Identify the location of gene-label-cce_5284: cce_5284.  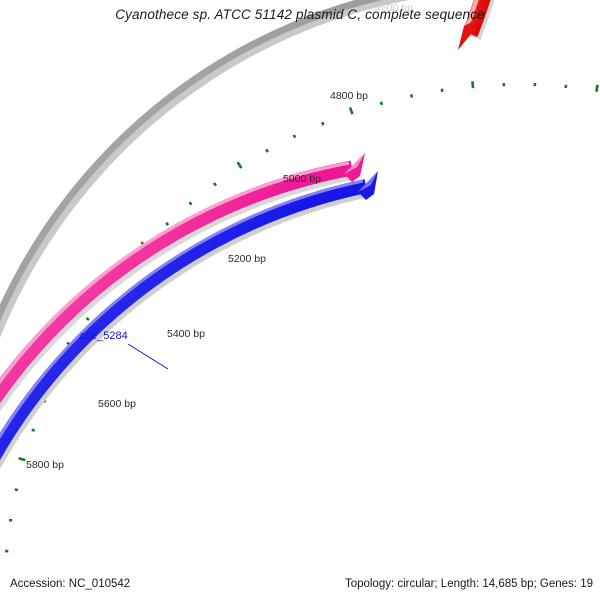
(104, 336).